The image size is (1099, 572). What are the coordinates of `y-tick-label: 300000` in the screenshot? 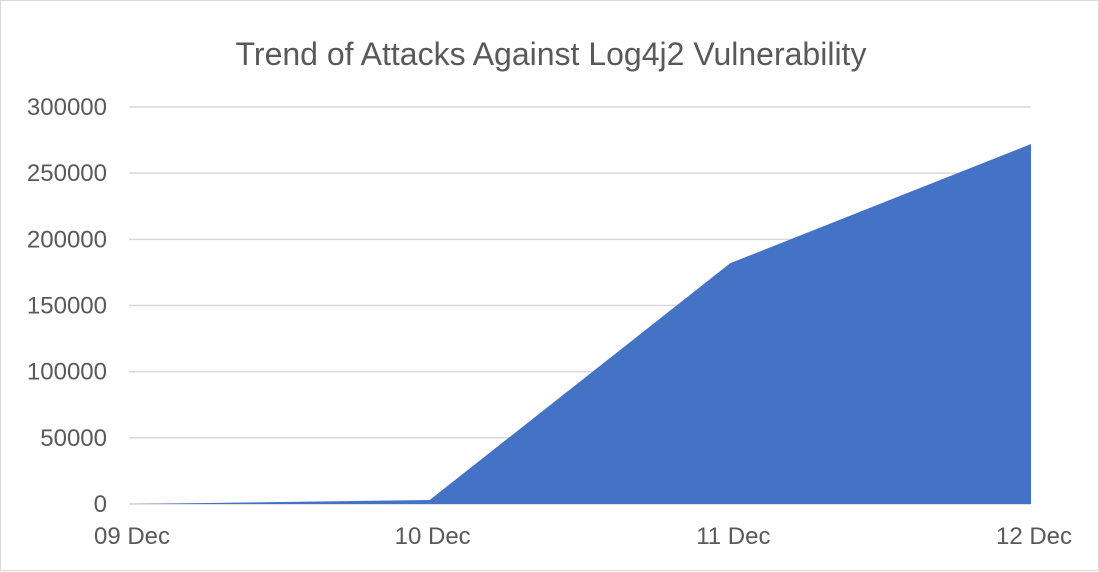 It's located at (67, 107).